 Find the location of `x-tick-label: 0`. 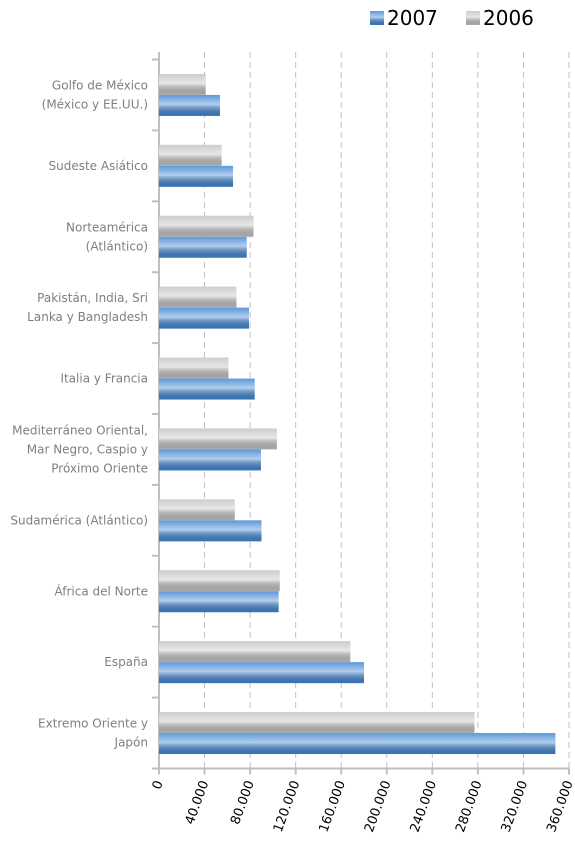

x-tick-label: 0 is located at coordinates (158, 785).